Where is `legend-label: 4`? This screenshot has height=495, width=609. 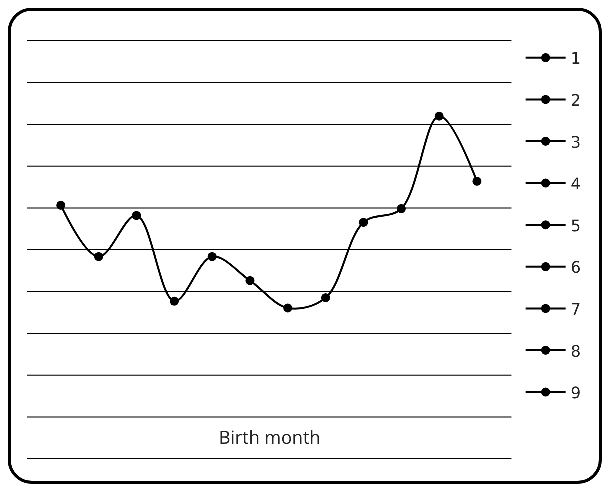
legend-label: 4 is located at coordinates (576, 184).